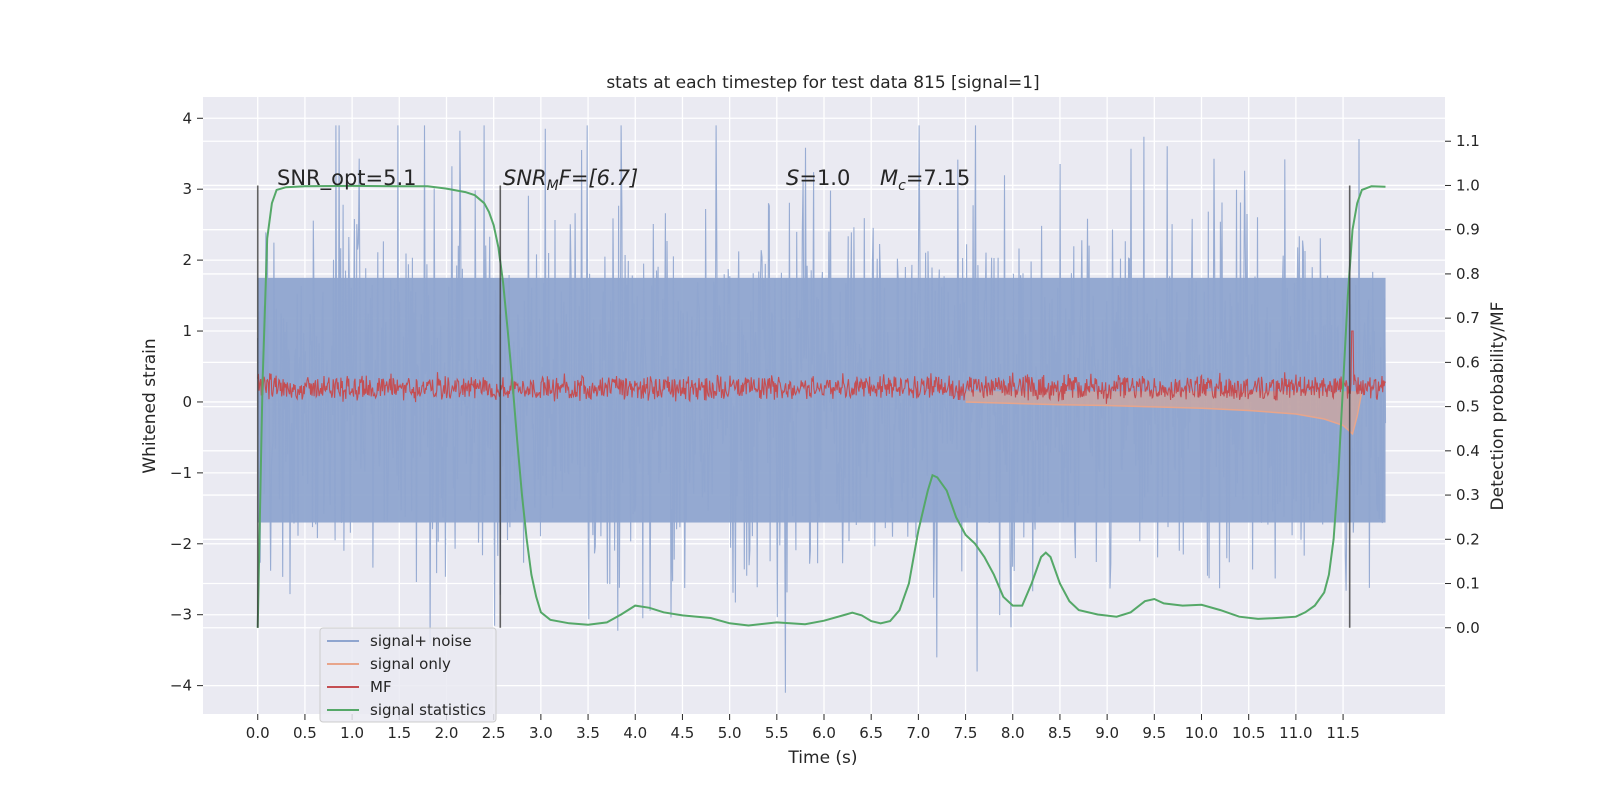 The width and height of the screenshot is (1600, 804). I want to click on y2-tick-label: 0.5, so click(1468, 407).